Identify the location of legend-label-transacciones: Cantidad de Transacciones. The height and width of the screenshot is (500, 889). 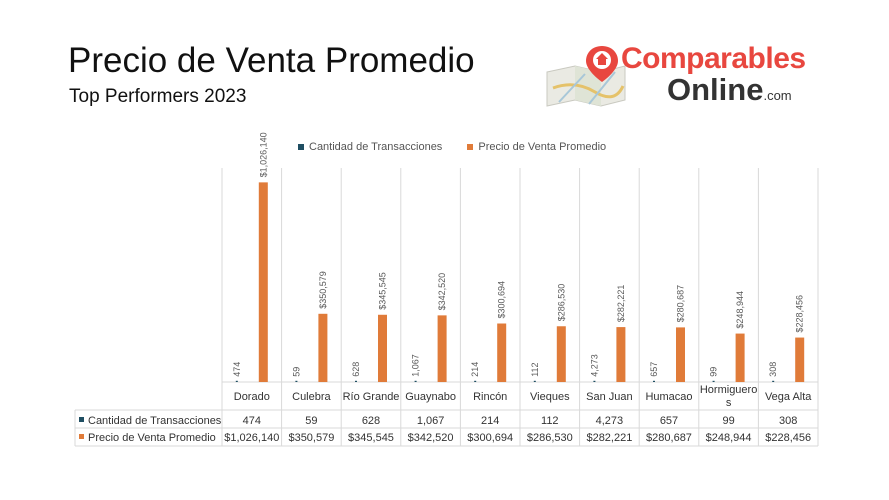
(376, 147).